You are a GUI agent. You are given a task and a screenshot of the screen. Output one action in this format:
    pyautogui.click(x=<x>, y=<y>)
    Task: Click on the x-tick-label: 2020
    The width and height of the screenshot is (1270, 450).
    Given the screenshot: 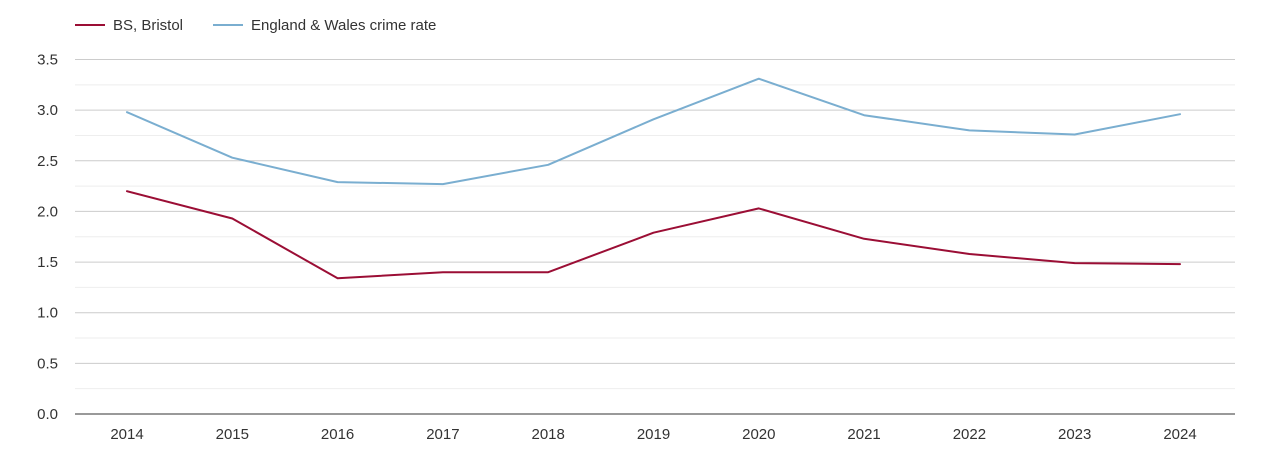 What is the action you would take?
    pyautogui.click(x=758, y=434)
    